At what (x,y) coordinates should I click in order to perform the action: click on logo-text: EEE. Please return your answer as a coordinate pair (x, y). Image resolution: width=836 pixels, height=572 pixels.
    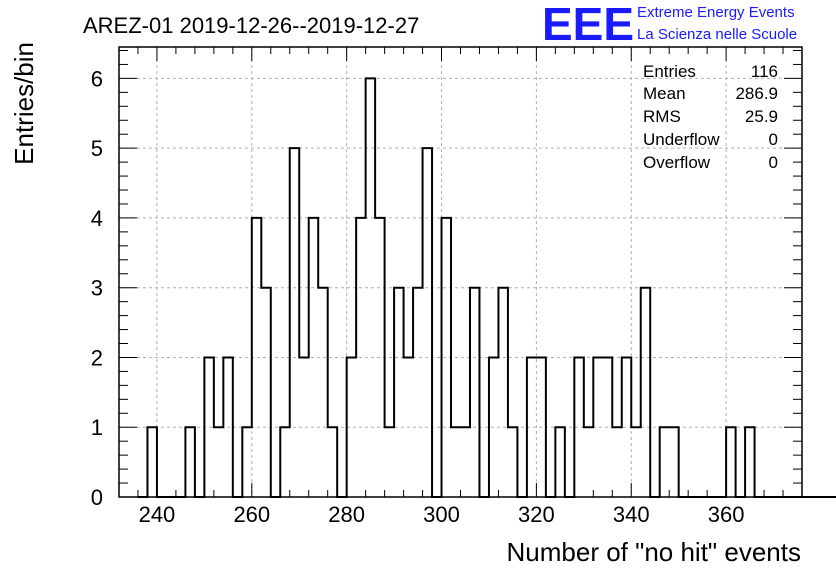
    Looking at the image, I should click on (588, 25).